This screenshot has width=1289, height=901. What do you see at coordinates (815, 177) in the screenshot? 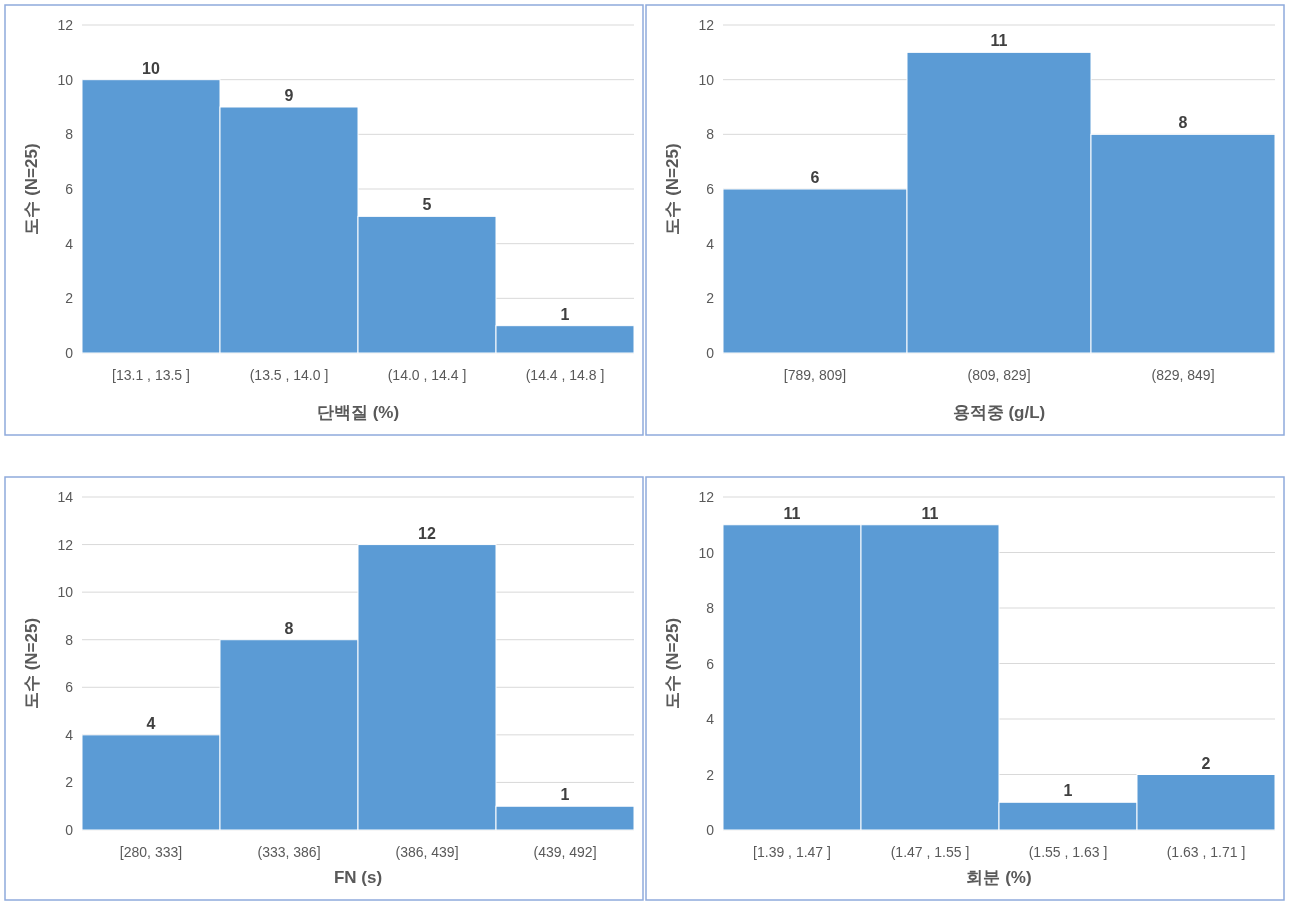
I see `data-label: 6` at bounding box center [815, 177].